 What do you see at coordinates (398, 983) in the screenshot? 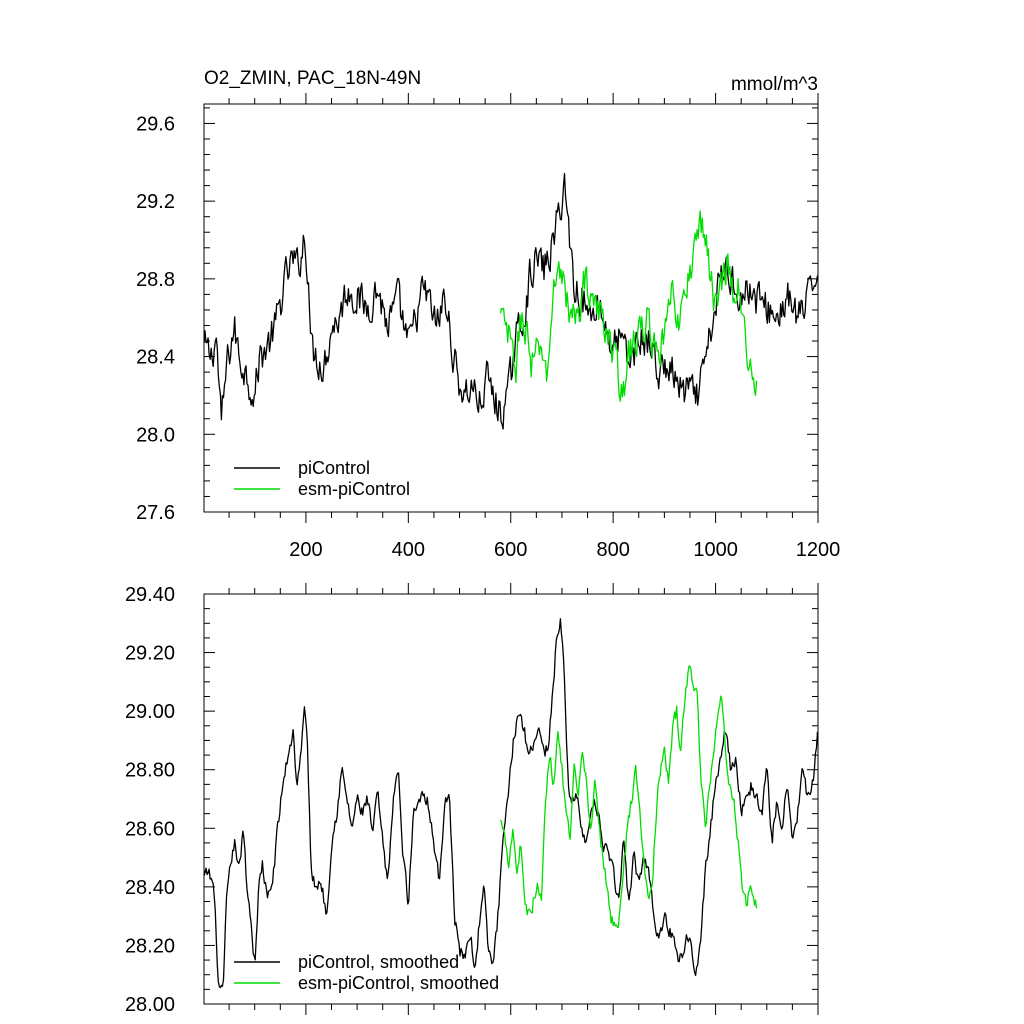
I see `legend-label-esm-picontrol-smoothed: esm-piControl, smoothed` at bounding box center [398, 983].